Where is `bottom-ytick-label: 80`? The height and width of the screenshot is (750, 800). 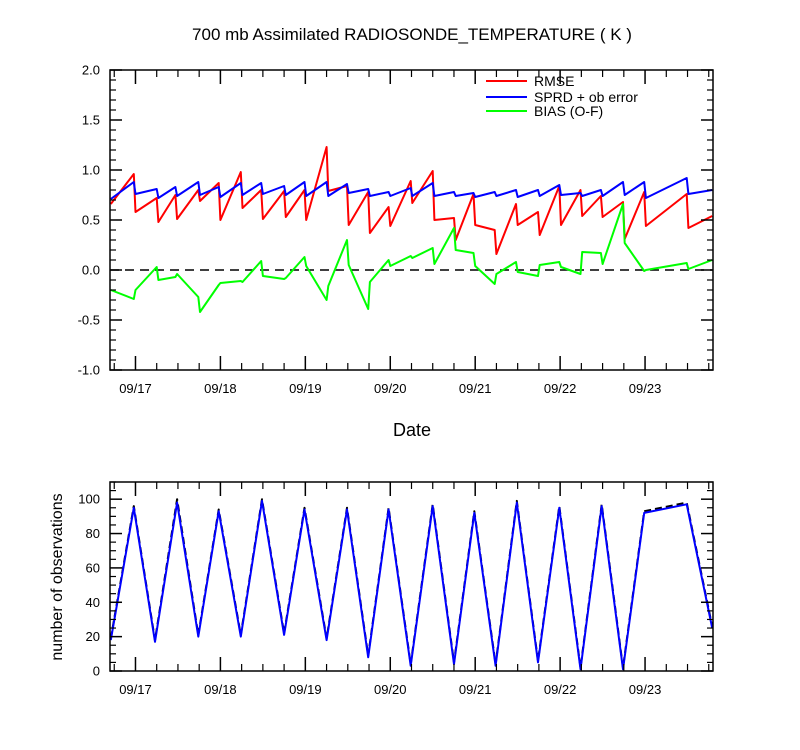
bottom-ytick-label: 80 is located at coordinates (93, 533).